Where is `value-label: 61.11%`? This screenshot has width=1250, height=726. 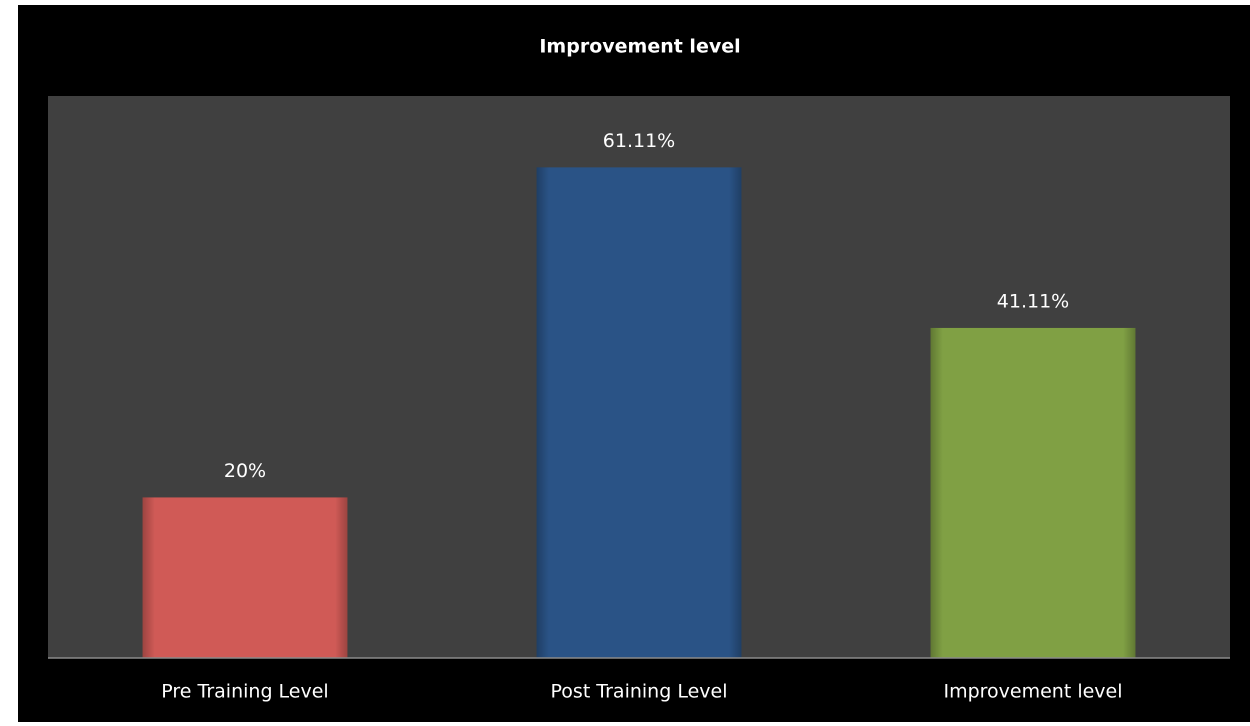
value-label: 61.11% is located at coordinates (639, 141).